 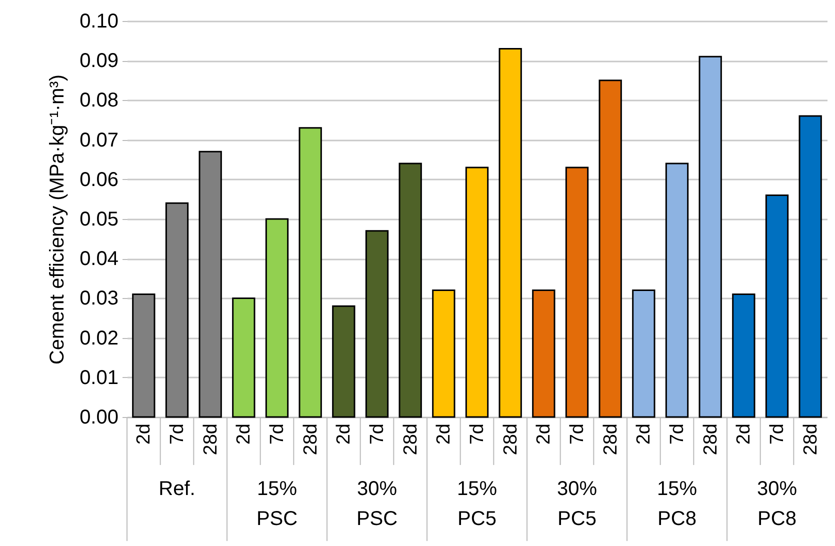 I want to click on text: 30% PC8, so click(x=777, y=504).